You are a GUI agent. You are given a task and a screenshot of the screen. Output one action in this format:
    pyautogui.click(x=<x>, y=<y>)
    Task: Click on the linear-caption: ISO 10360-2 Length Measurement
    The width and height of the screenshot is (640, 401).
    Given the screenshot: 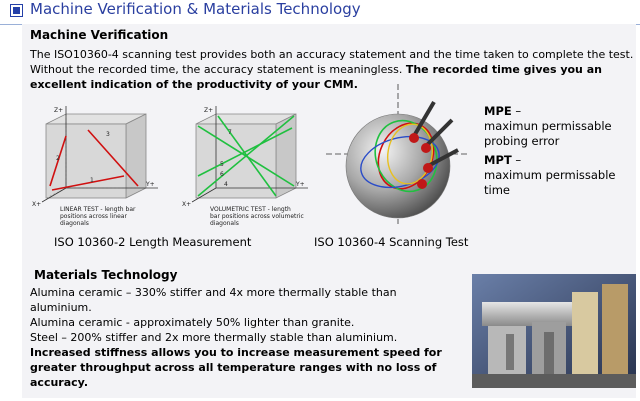 What is the action you would take?
    pyautogui.click(x=153, y=242)
    